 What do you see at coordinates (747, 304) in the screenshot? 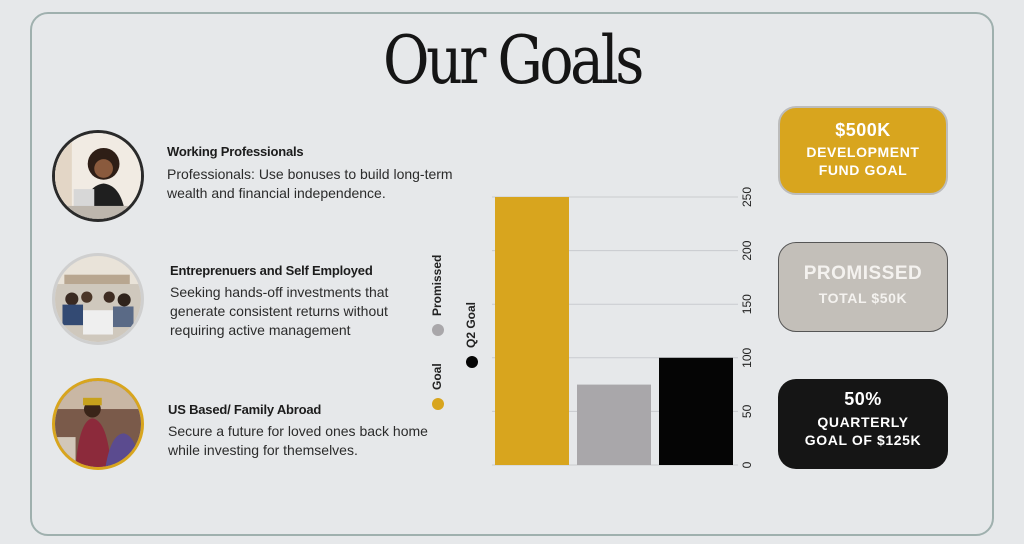
I see `y-tick-label: 150` at bounding box center [747, 304].